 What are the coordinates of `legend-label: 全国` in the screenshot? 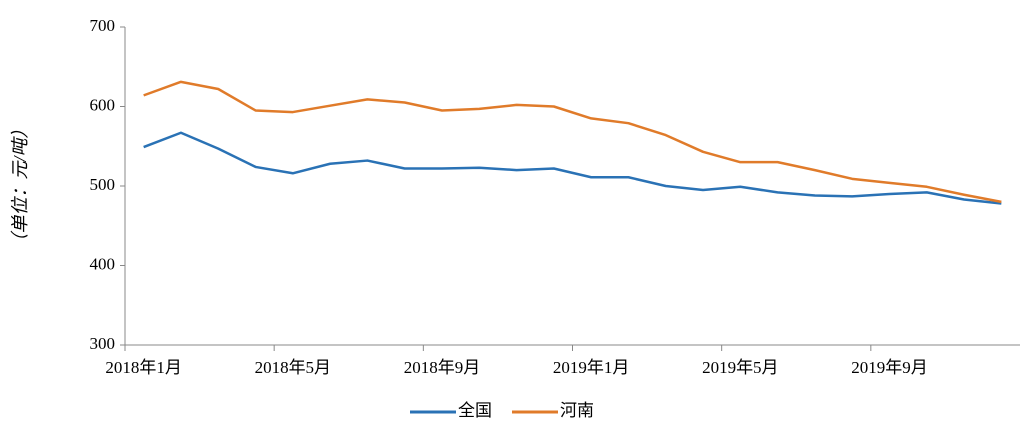 It's located at (475, 410).